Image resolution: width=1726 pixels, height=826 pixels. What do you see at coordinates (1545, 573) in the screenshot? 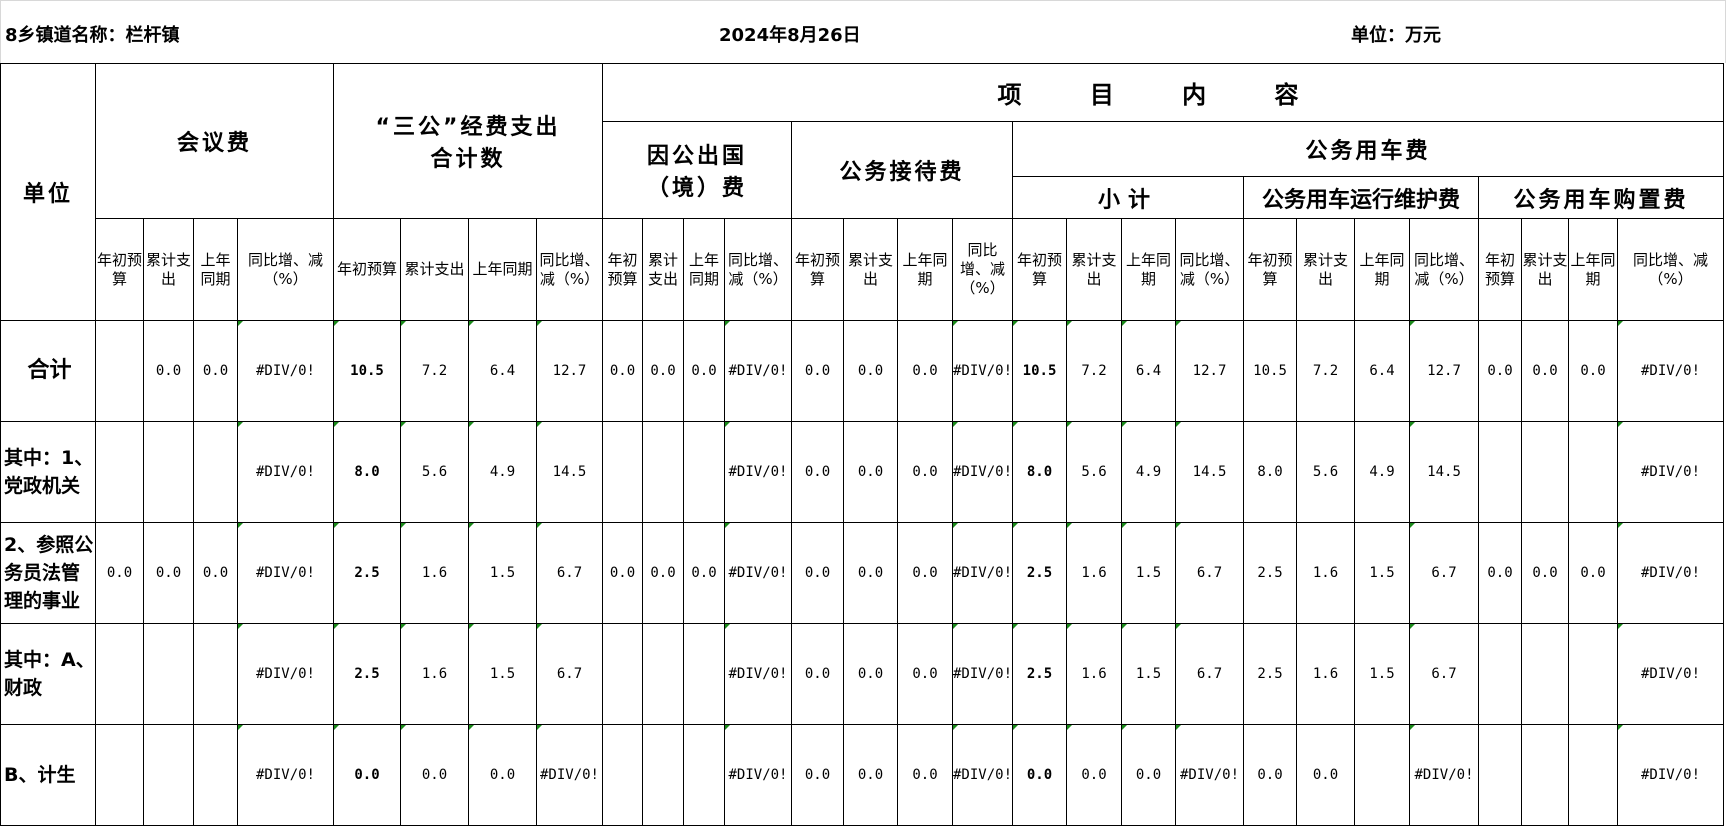
I see `cell-purchase-1: 0.0` at bounding box center [1545, 573].